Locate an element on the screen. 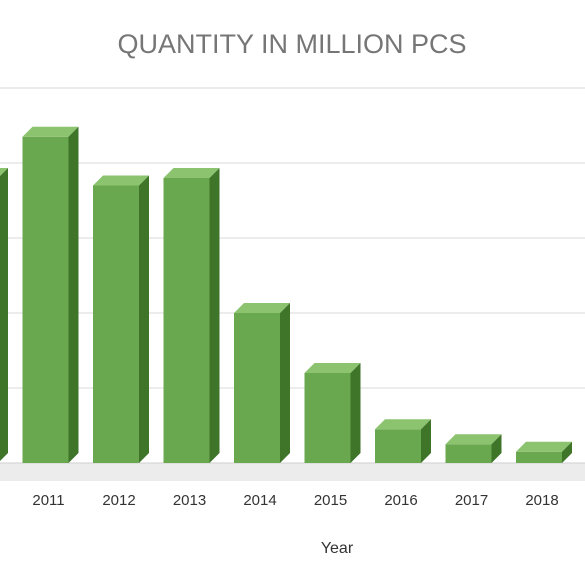 This screenshot has width=585, height=585. x-tick-label: 2014 is located at coordinates (259, 500).